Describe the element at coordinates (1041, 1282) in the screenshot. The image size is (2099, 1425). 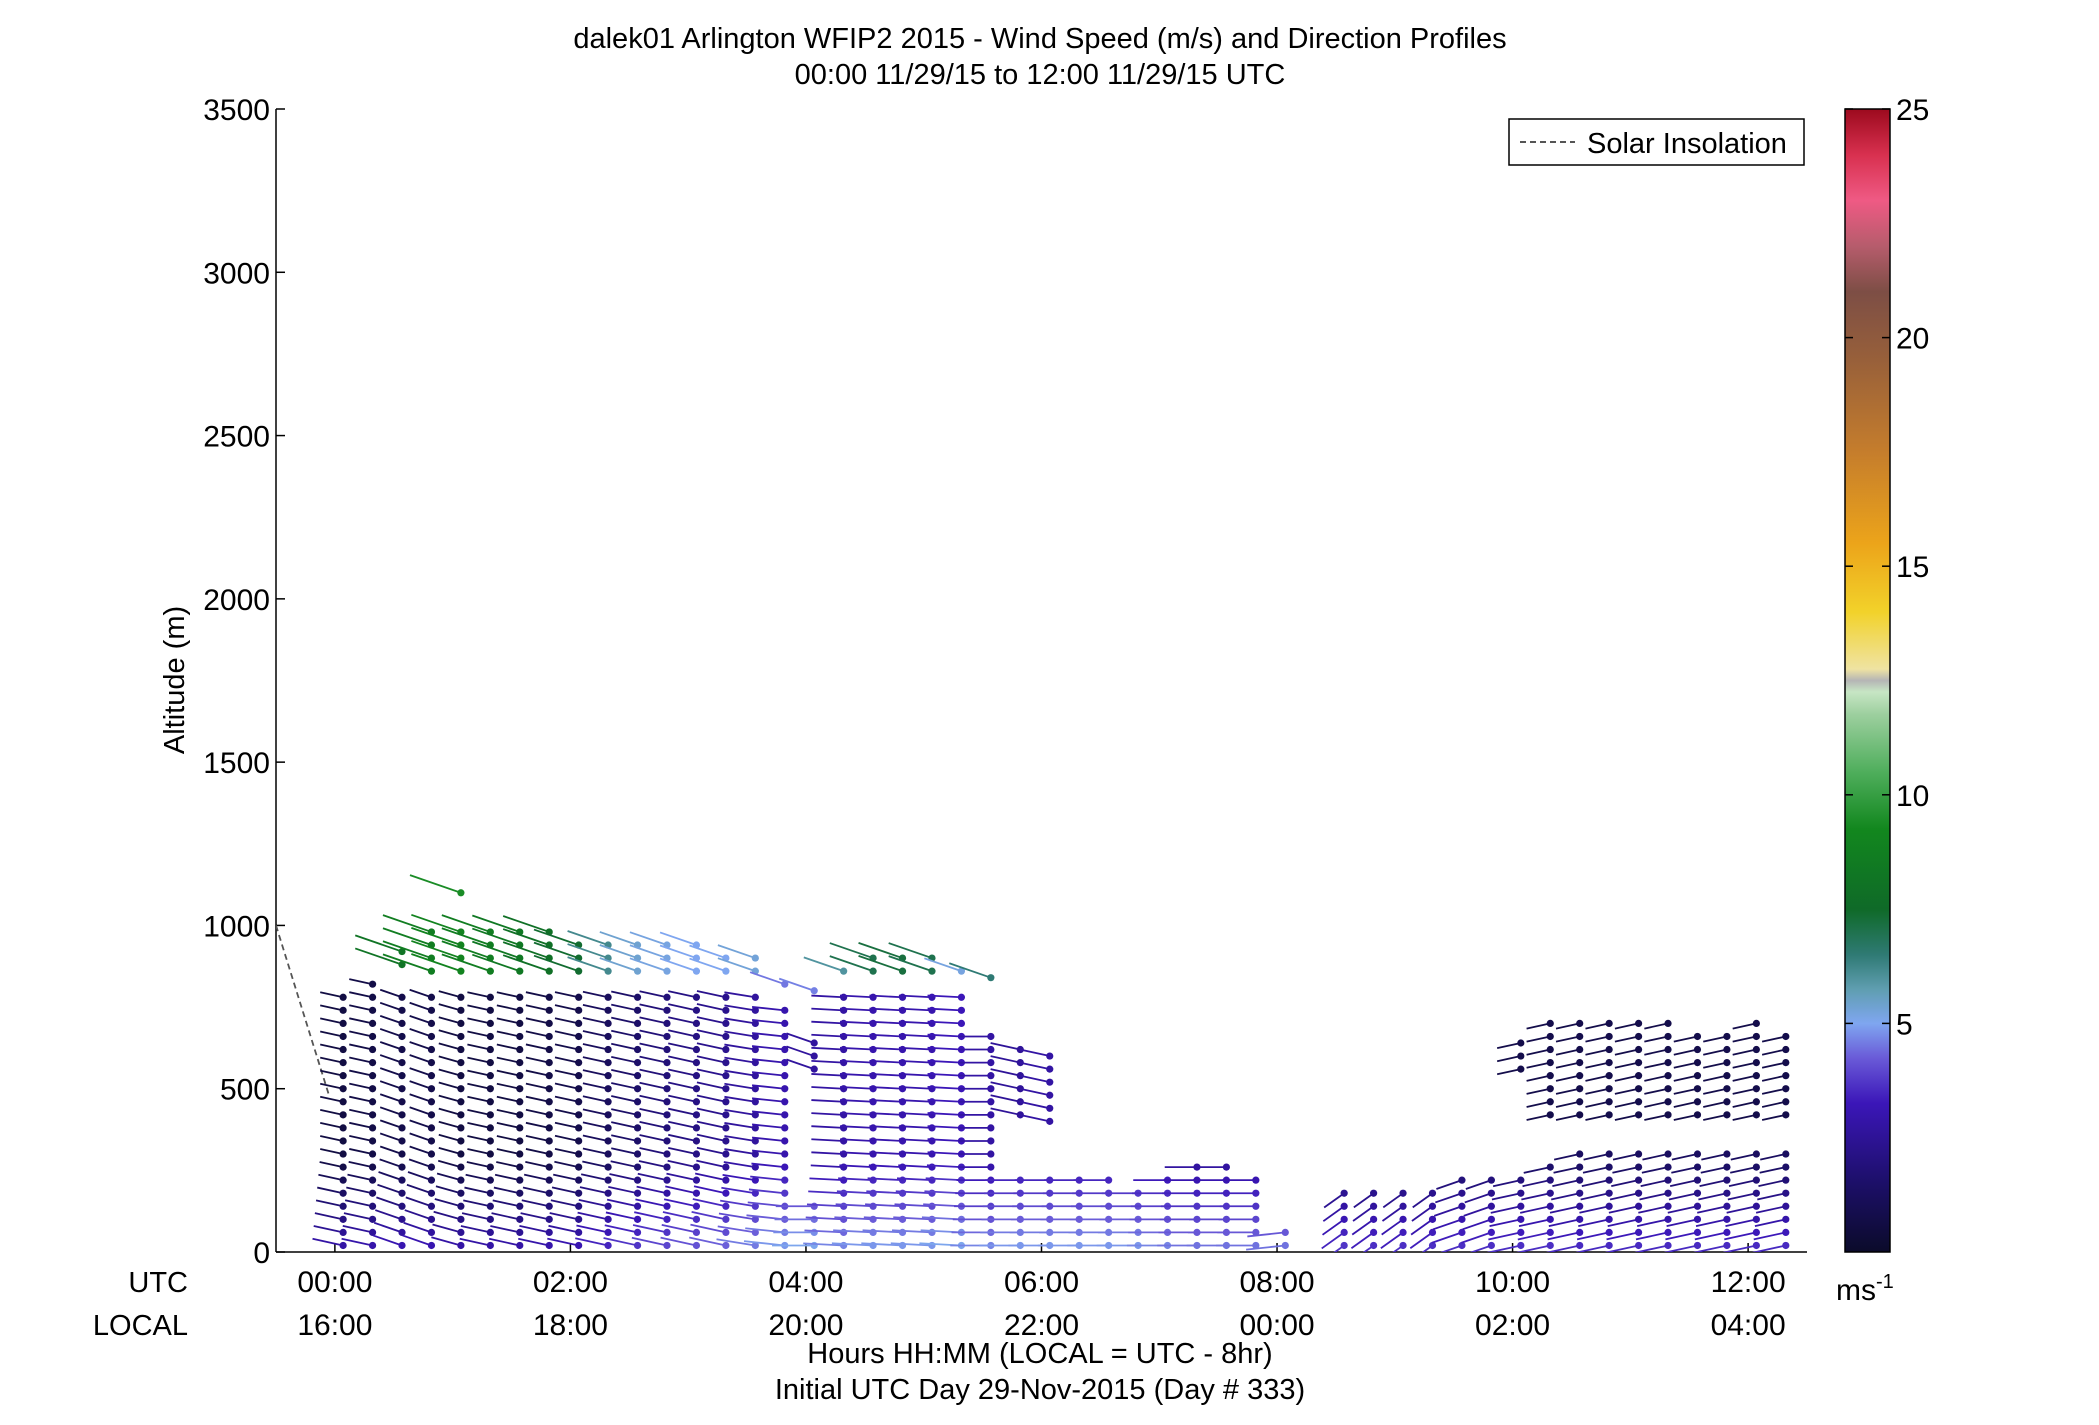
I see `utc-tick-label: 06:00` at that location.